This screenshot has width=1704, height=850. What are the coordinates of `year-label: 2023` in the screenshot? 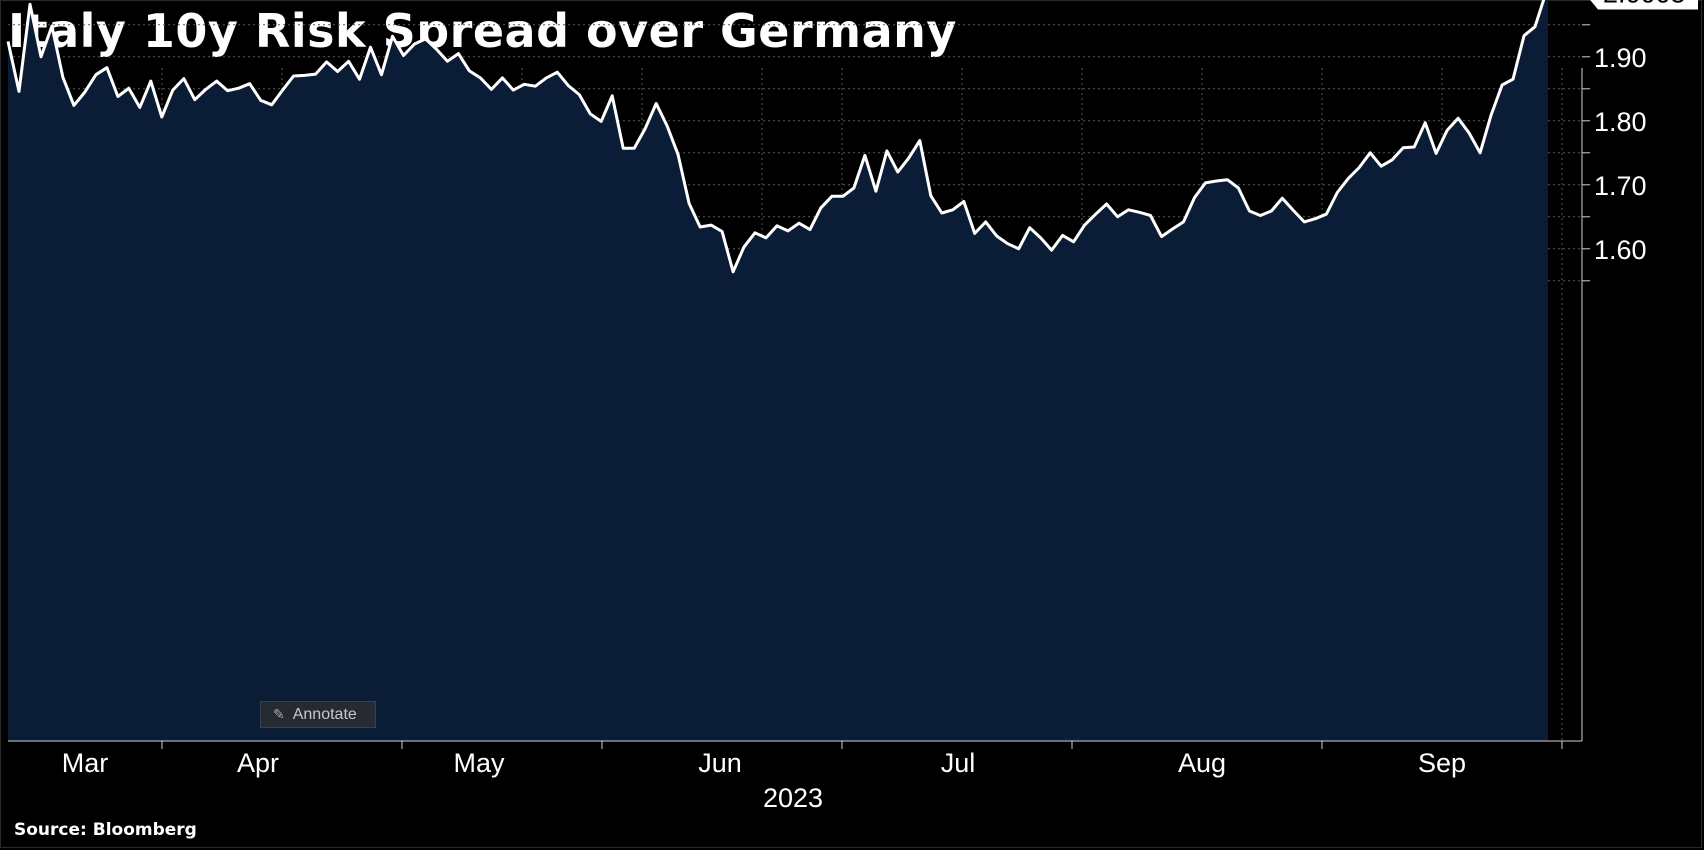 It's located at (793, 798).